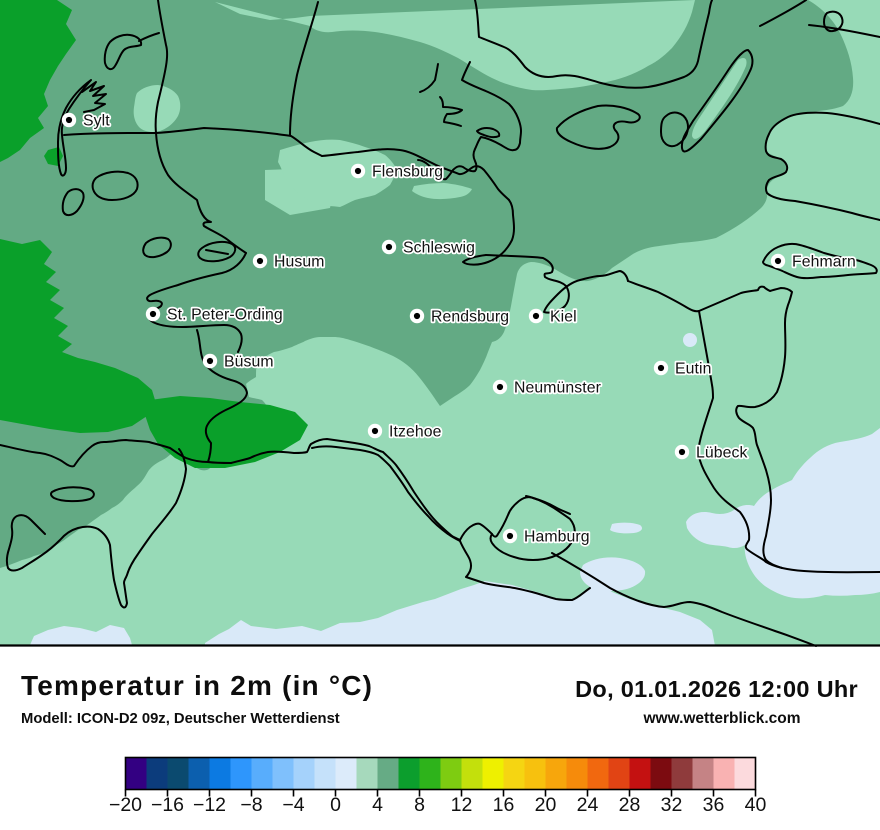 Image resolution: width=880 pixels, height=830 pixels. I want to click on svg-text: 8, so click(419, 805).